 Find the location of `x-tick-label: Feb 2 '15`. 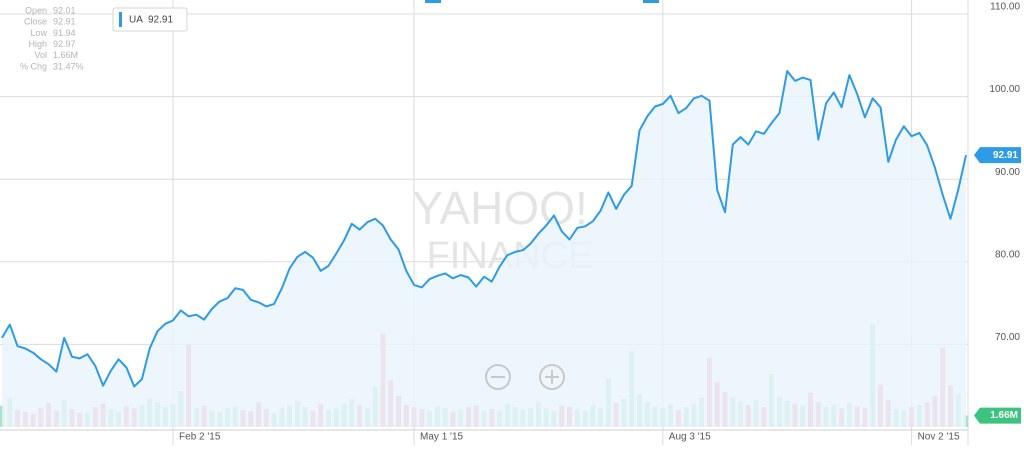

x-tick-label: Feb 2 '15 is located at coordinates (200, 437).